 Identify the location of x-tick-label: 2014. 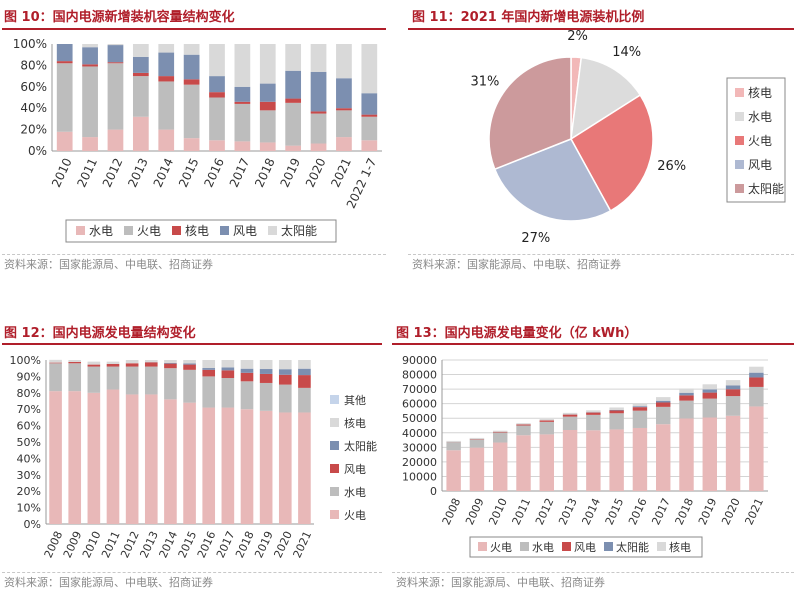
(591, 511).